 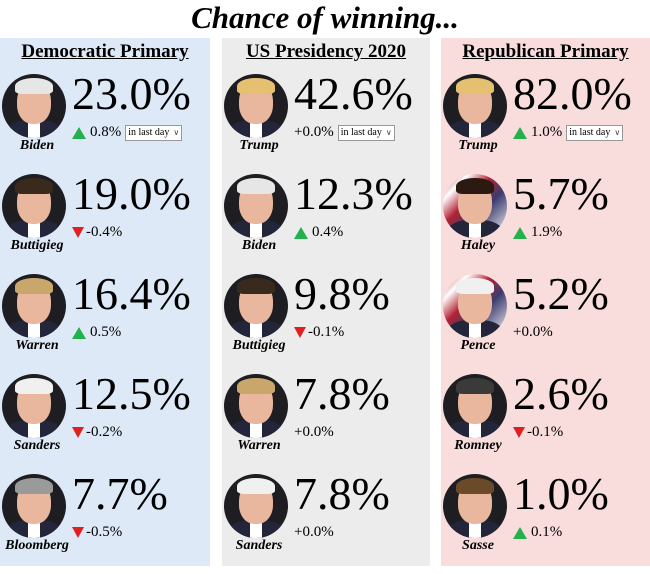 I want to click on candidate-row: Haley 5.7% 1.9%, so click(x=545, y=221).